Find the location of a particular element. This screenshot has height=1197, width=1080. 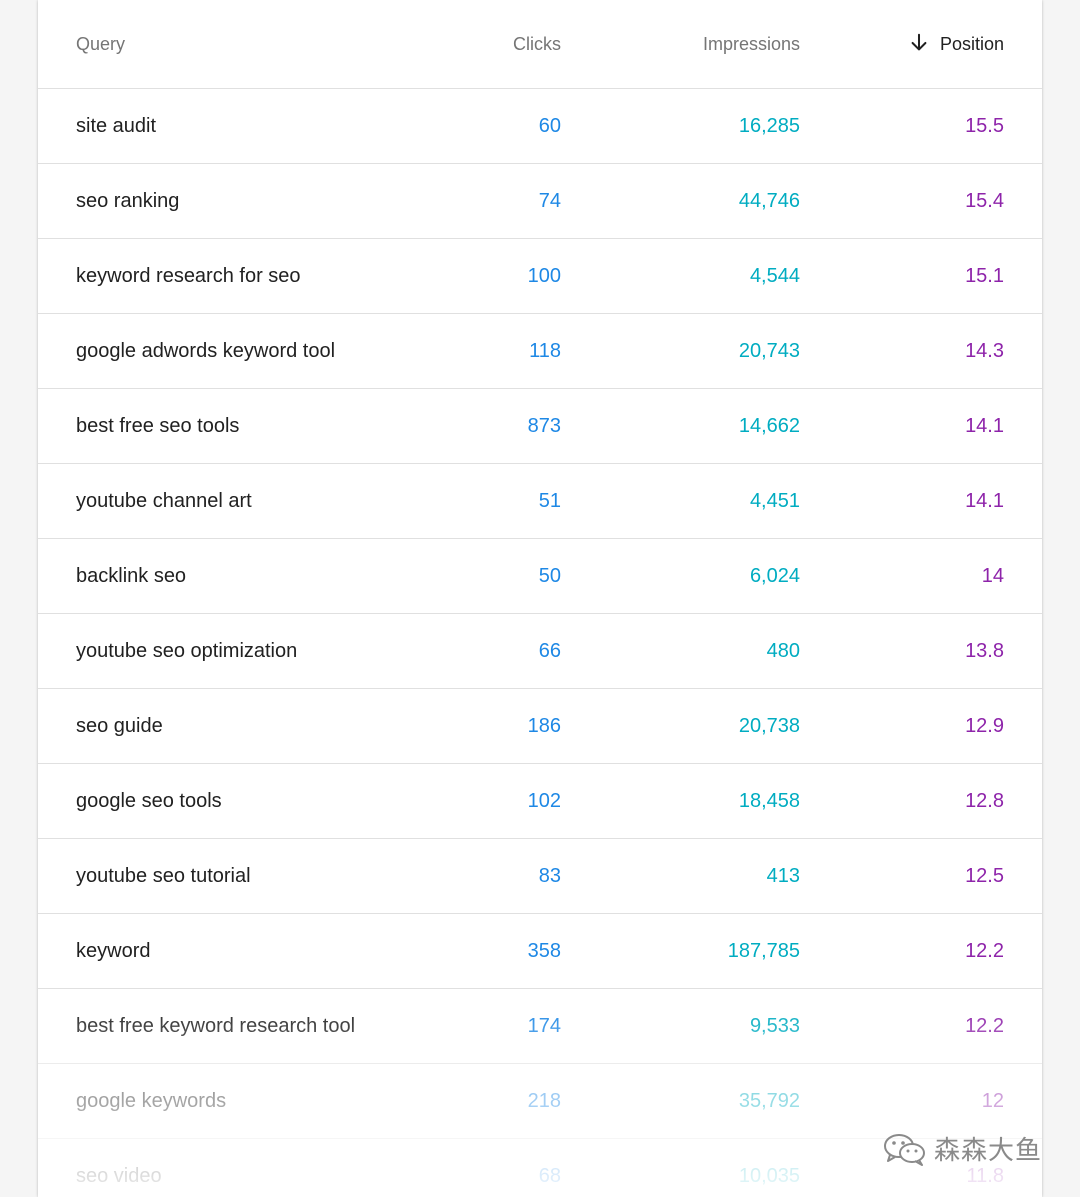

cell-impressions: 35,792 is located at coordinates (769, 1100).